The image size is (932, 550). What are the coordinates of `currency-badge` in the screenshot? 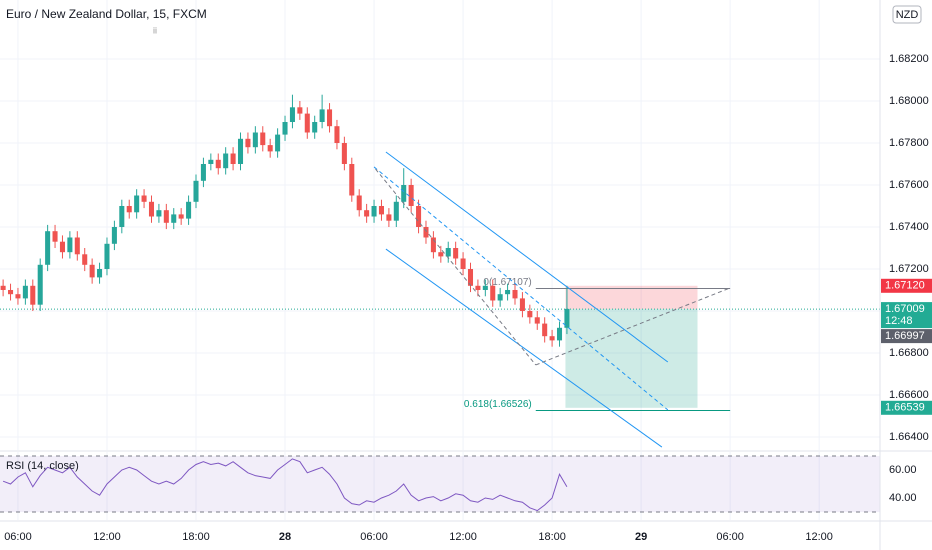 It's located at (907, 14).